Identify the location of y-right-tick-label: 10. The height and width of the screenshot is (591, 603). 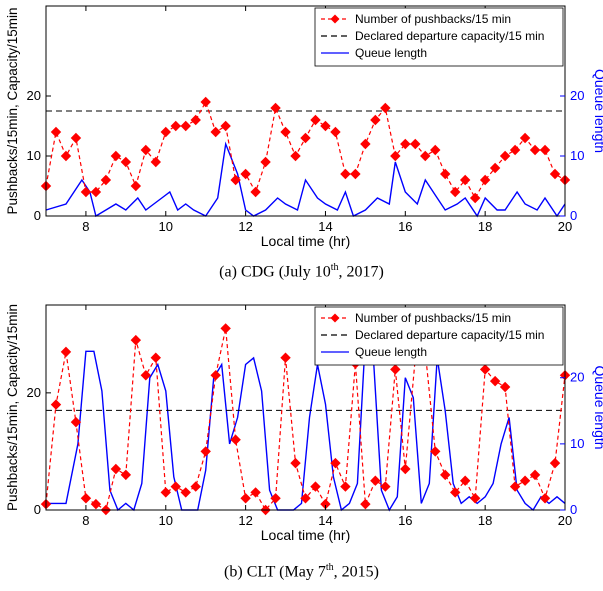
(577, 155).